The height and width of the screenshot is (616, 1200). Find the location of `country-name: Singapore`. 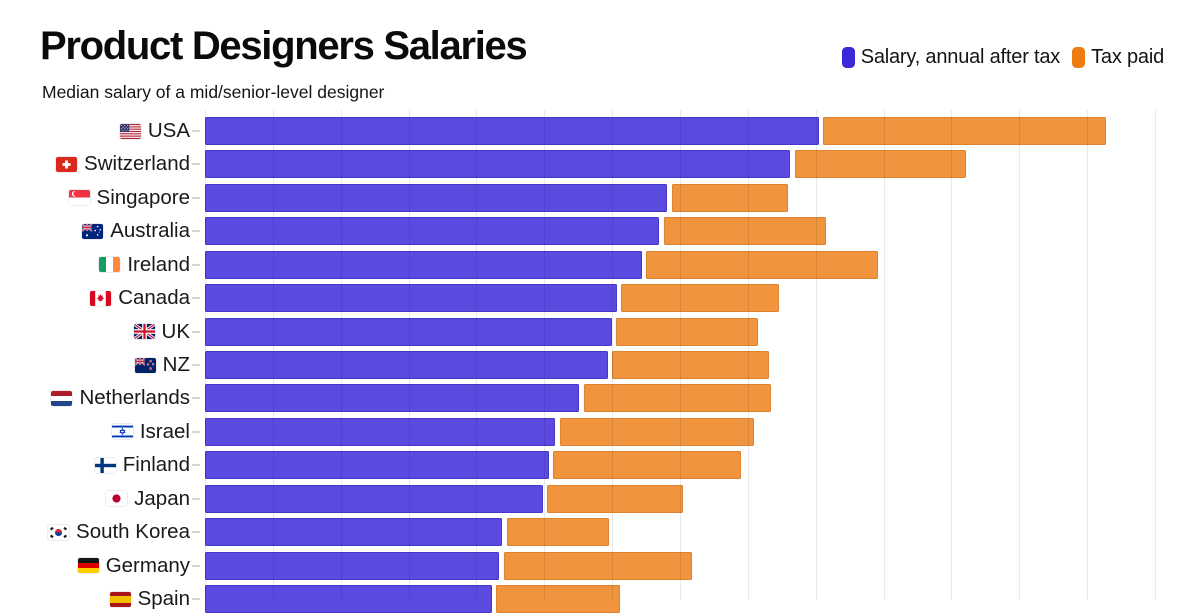

country-name: Singapore is located at coordinates (143, 197).